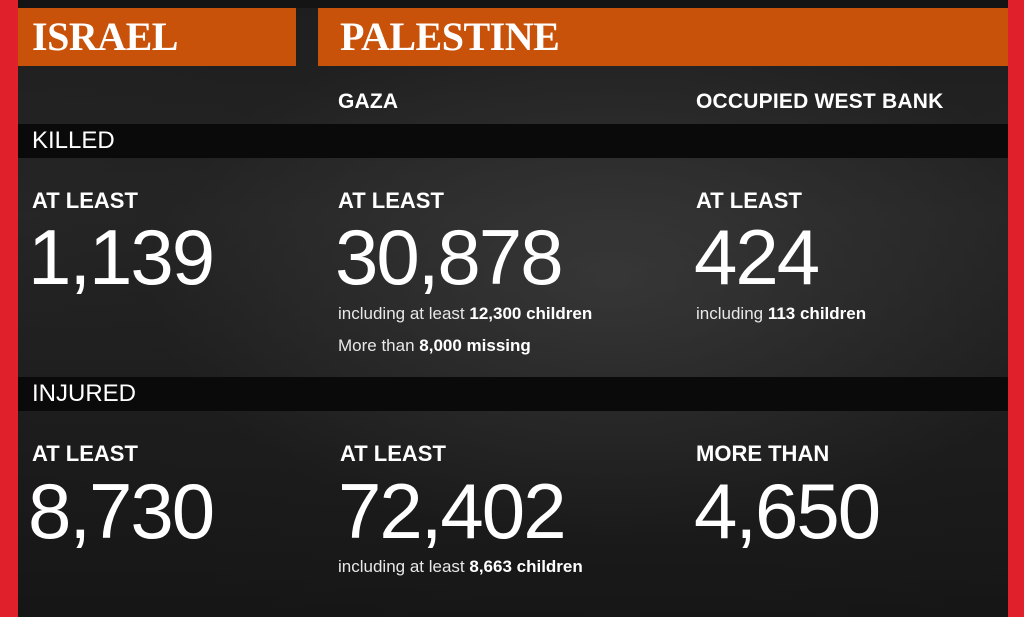  Describe the element at coordinates (391, 200) in the screenshot. I see `gaza-killed-prefix: AT LEAST` at that location.